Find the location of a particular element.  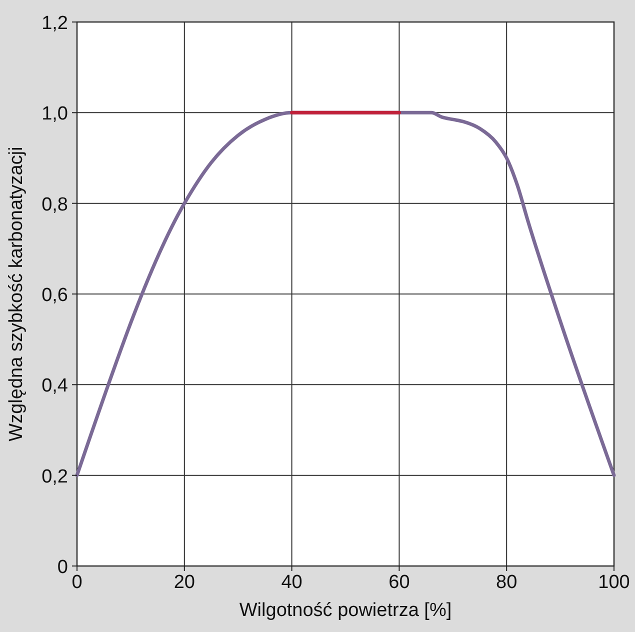

y-tick-label: 0,4 is located at coordinates (55, 386).